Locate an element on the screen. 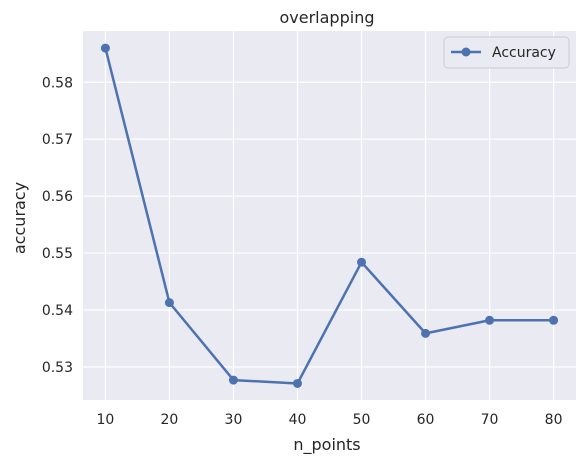 Image resolution: width=586 pixels, height=463 pixels. x-tick-label: 80 is located at coordinates (554, 420).